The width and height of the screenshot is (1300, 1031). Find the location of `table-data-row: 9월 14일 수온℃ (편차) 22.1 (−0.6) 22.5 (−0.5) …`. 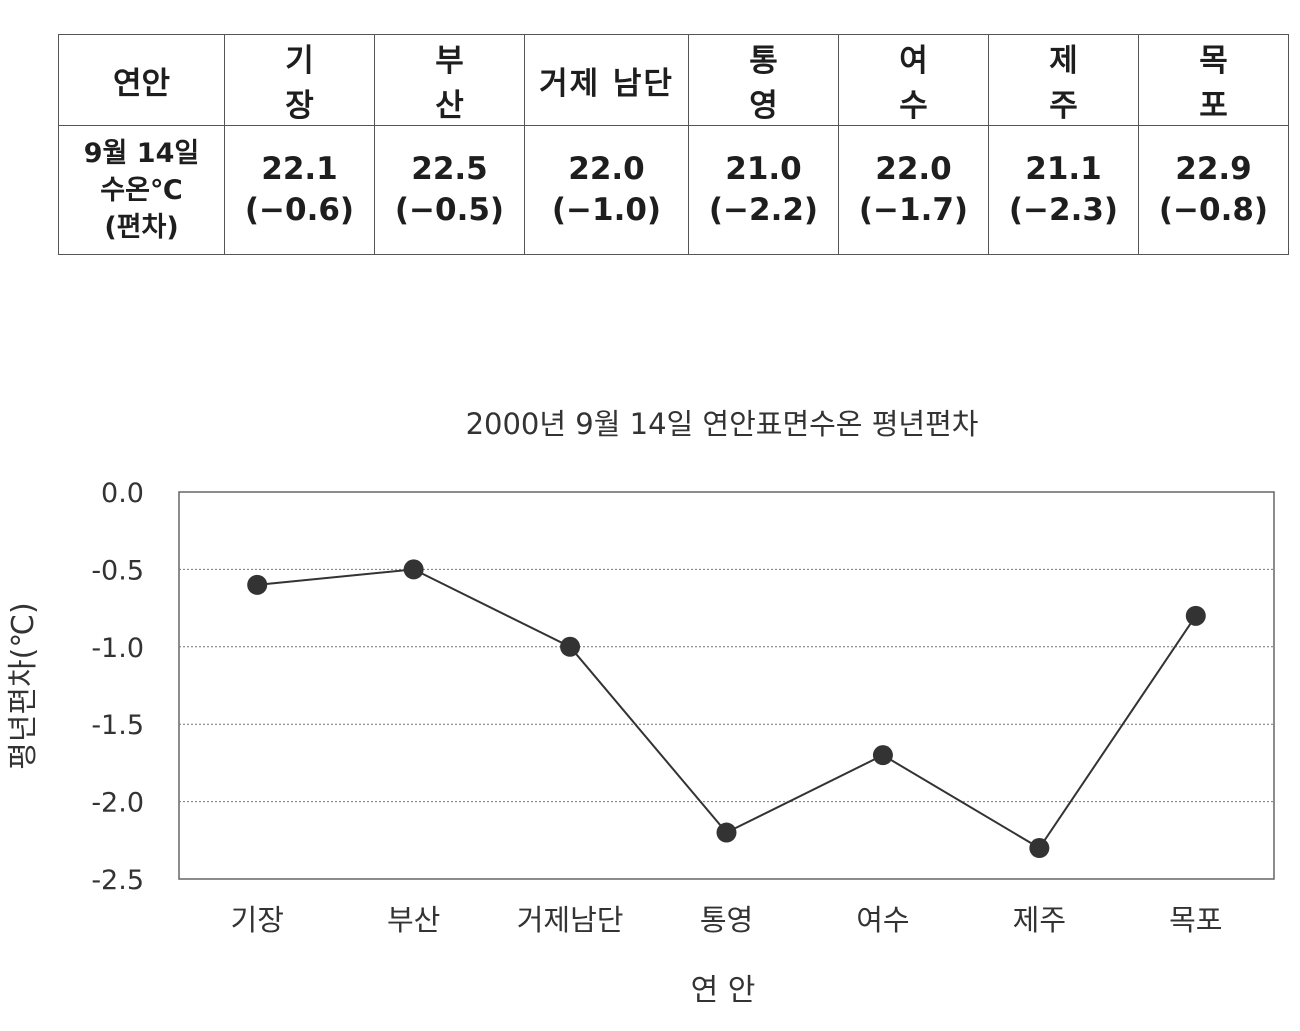

table-data-row: 9월 14일 수온℃ (편차) 22.1 (−0.6) 22.5 (−0.5) … is located at coordinates (673, 190).